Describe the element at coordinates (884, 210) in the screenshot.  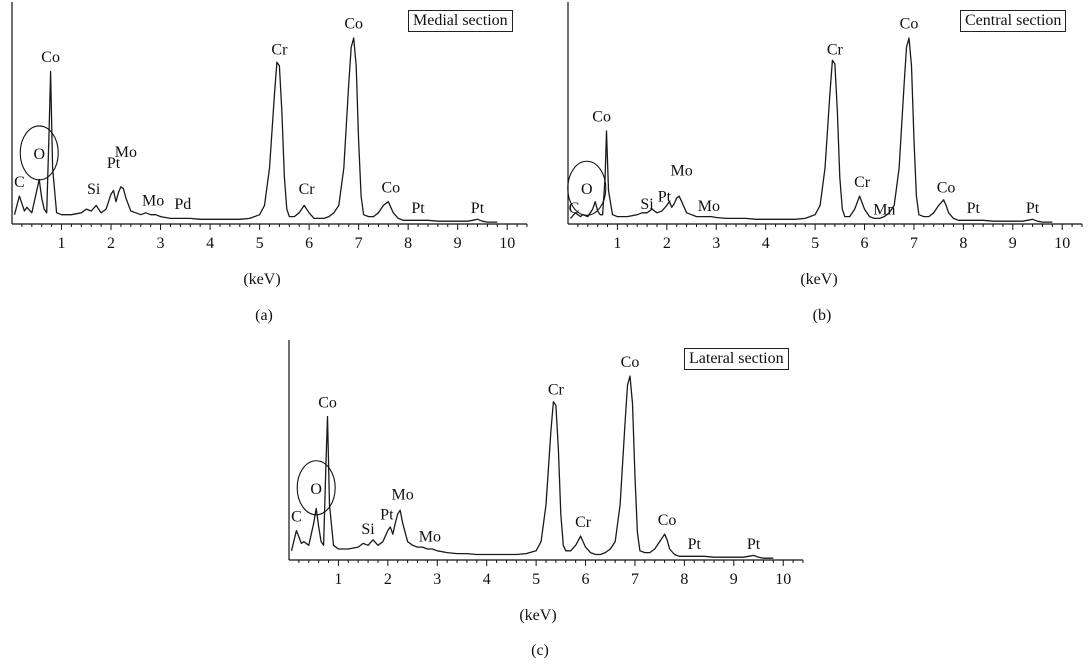
I see `peak-label-mn: Mn` at that location.